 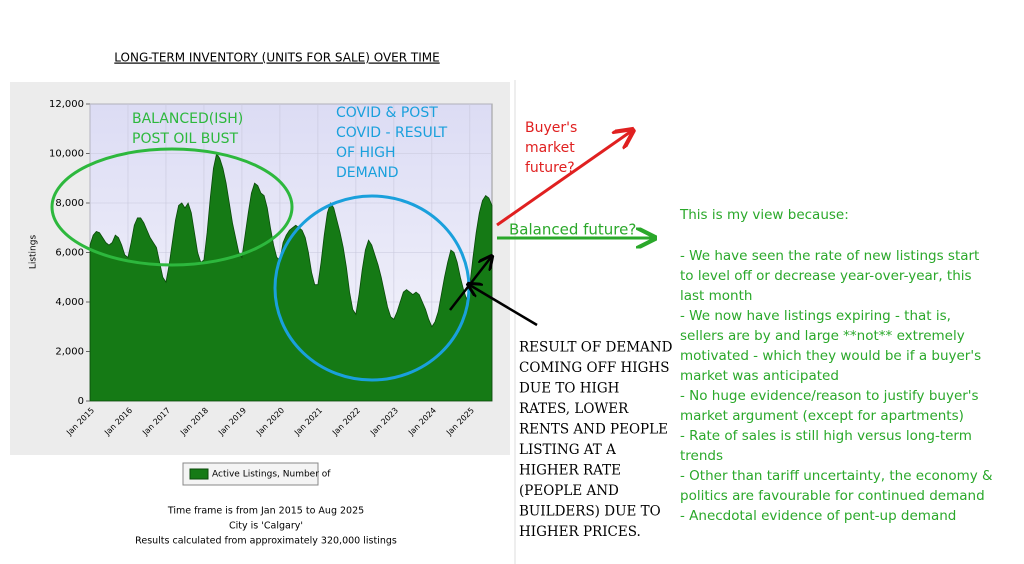 What do you see at coordinates (567, 450) in the screenshot?
I see `annotation: LISTING AT A` at bounding box center [567, 450].